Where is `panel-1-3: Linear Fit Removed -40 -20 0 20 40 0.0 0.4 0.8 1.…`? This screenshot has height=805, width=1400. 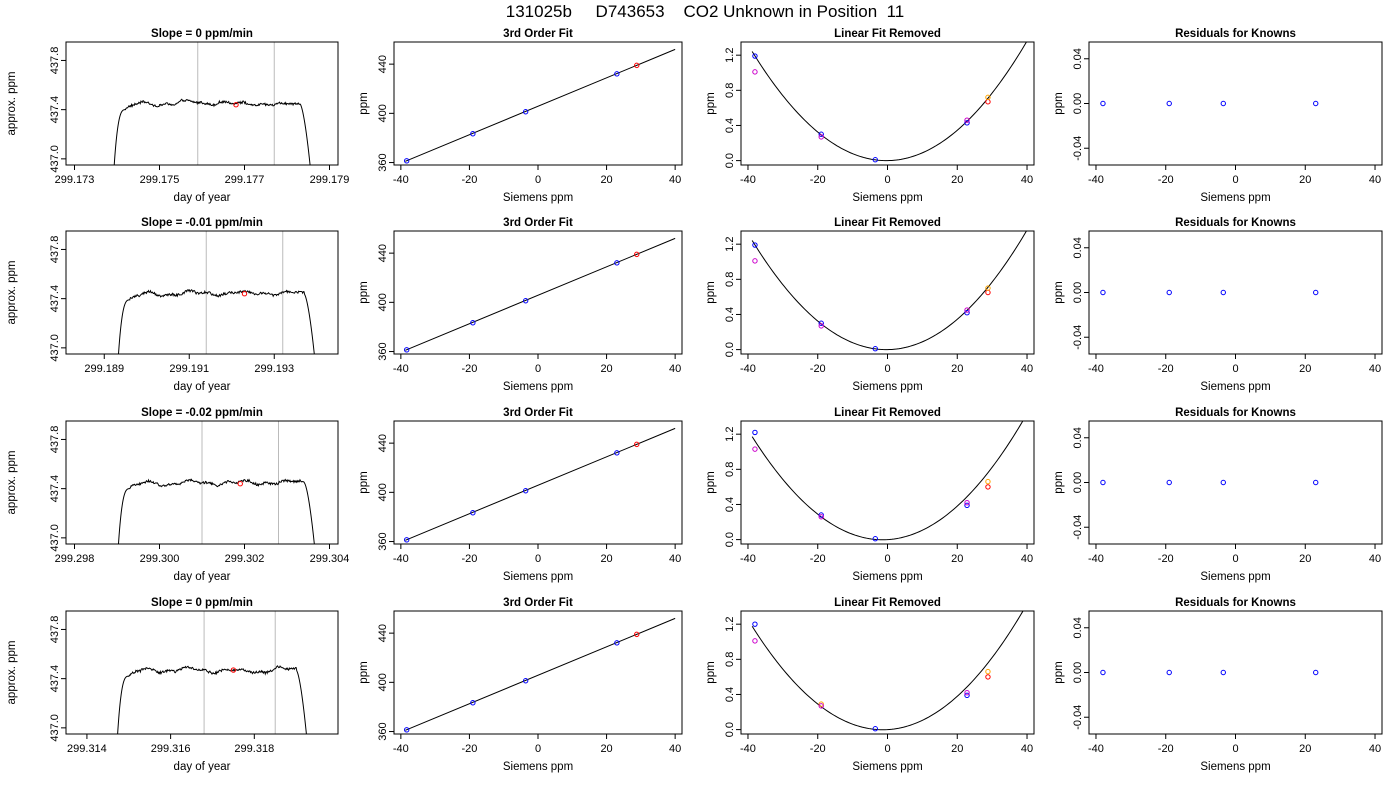
panel-1-3: Linear Fit Removed -40 -20 0 20 40 0.0 0.4 0.8 1.… is located at coordinates (870, 116).